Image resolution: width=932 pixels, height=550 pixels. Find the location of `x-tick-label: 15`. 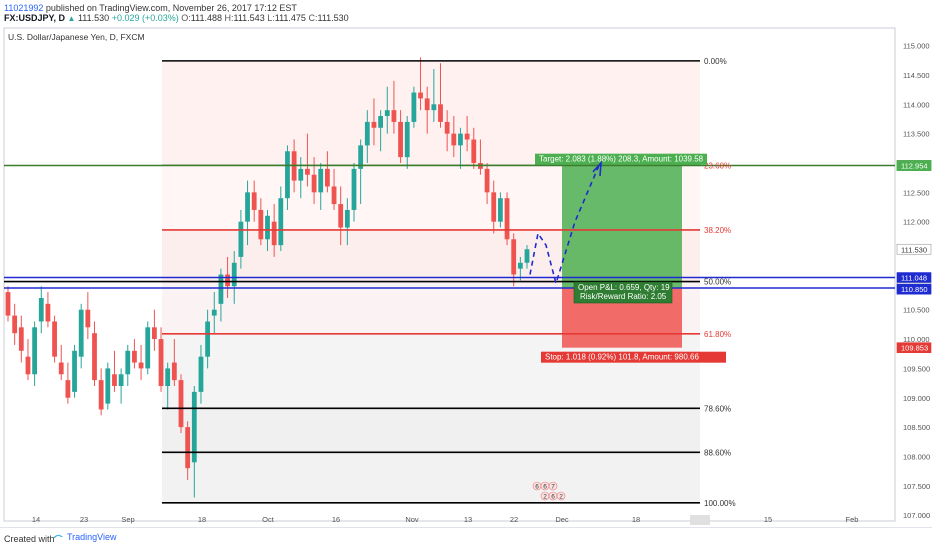

x-tick-label: 15 is located at coordinates (768, 519).